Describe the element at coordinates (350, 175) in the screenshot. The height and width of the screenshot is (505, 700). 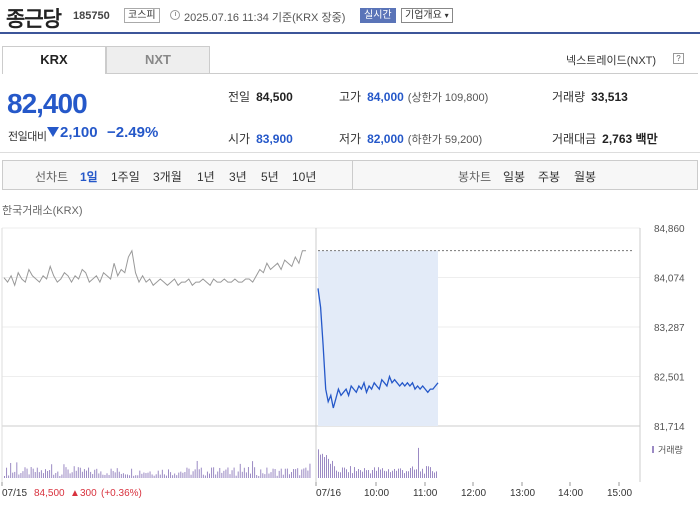
I see `period-bar: 선차트 1일 1주일 3개월 1년 3년 5년 10년 봉차트 일봉 주봉 월봉` at that location.